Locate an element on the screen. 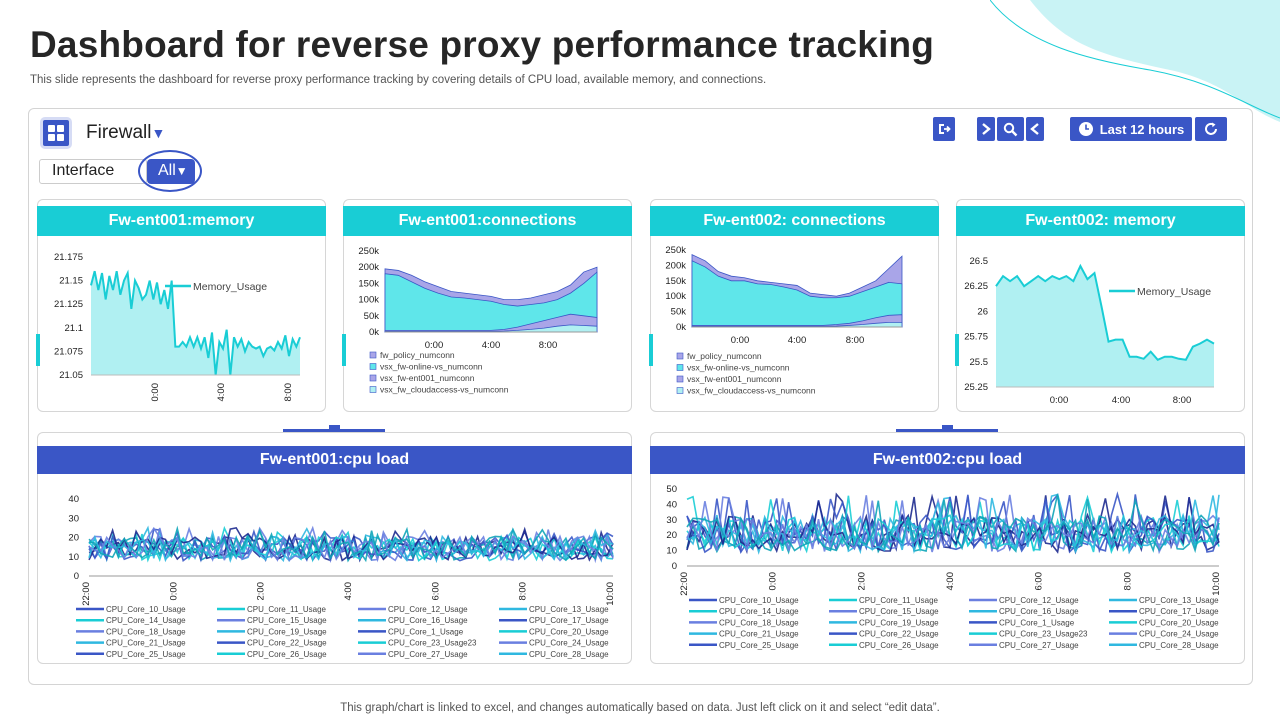  legend-label: CPU_Core_23_Usage23 is located at coordinates (432, 643).